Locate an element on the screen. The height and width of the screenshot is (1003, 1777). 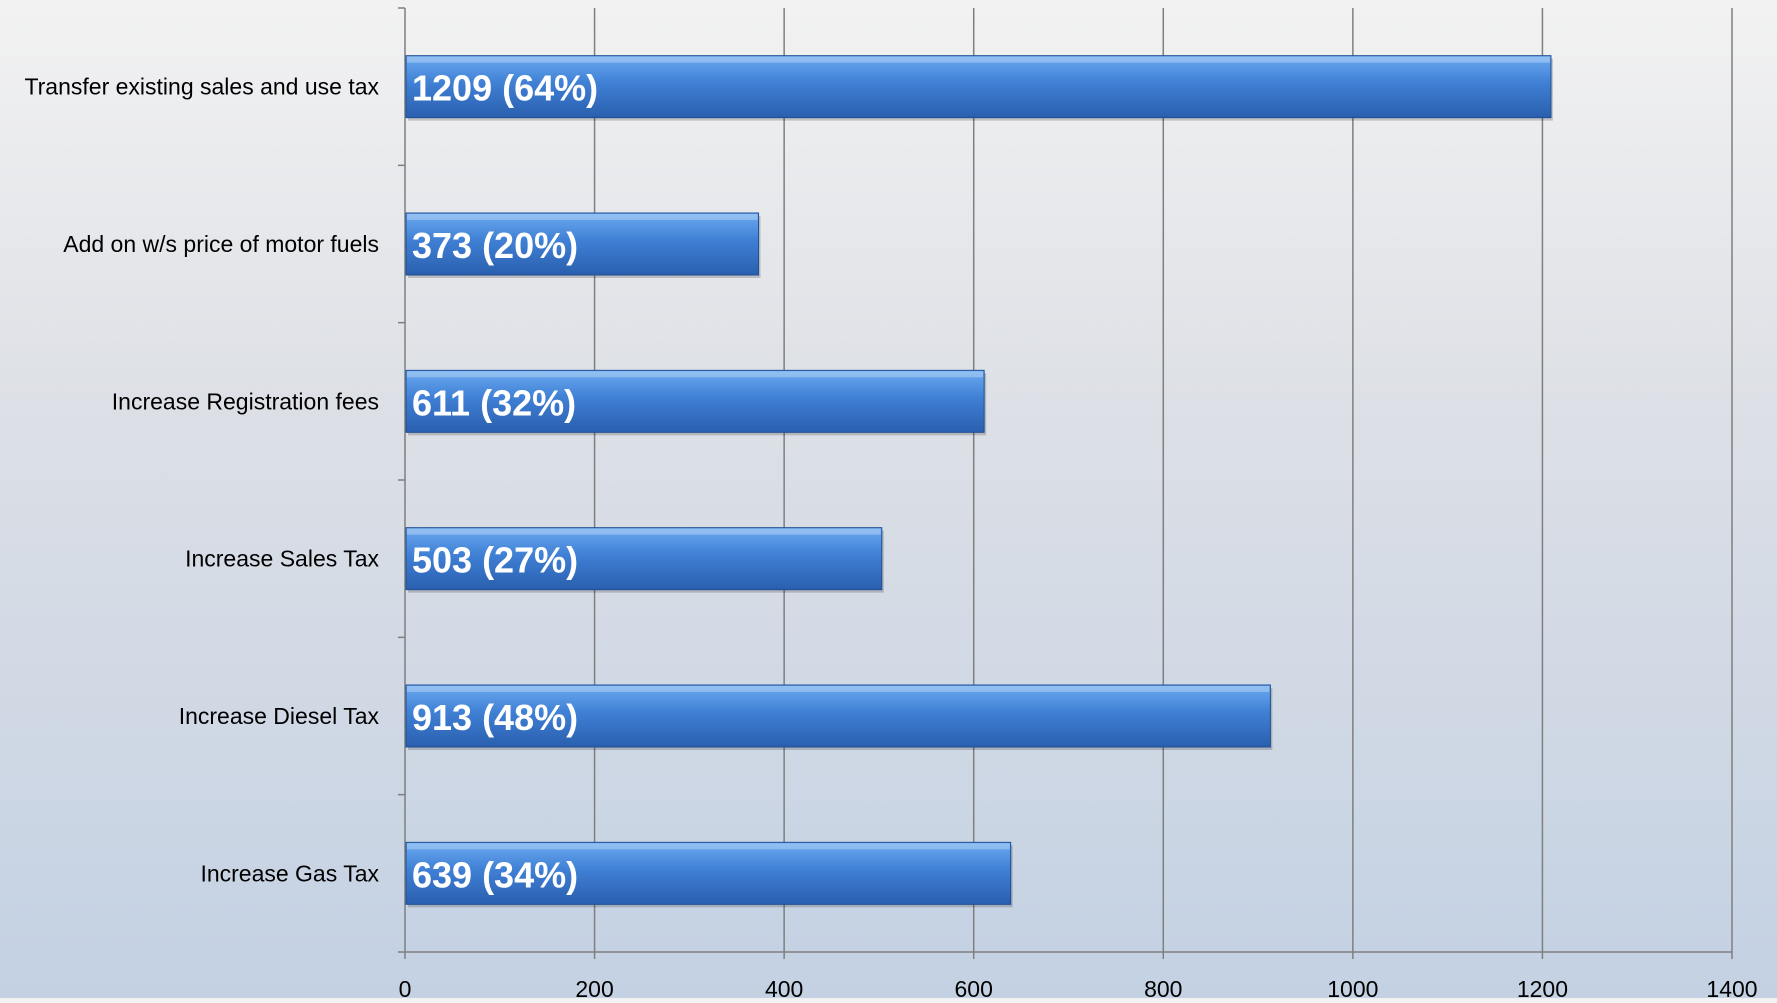
x-tick-label: 1400 is located at coordinates (1731, 987).